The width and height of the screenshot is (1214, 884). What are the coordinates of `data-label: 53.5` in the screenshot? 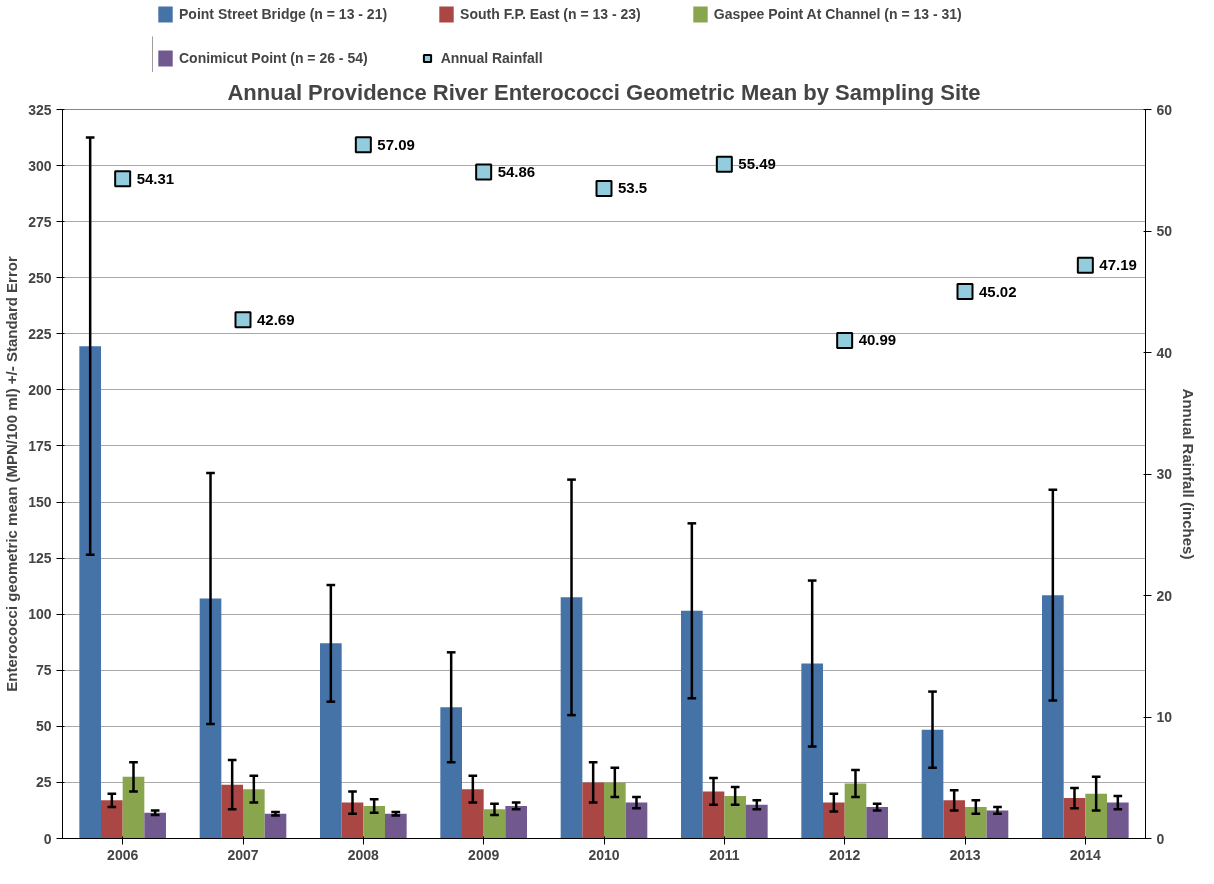 It's located at (633, 188).